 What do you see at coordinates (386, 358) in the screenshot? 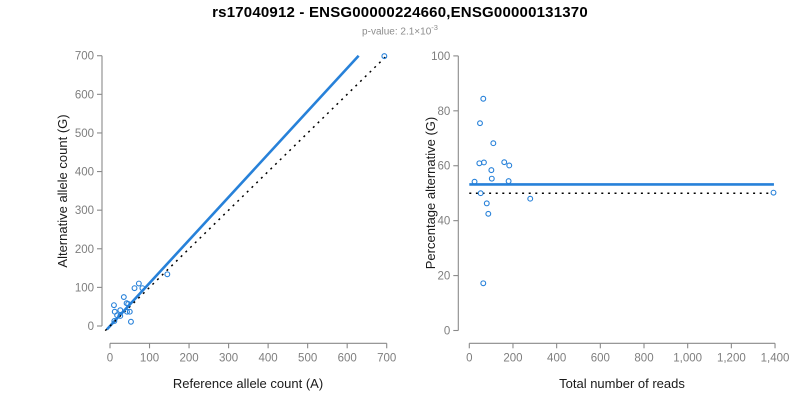
I see `x-tick-label: 700` at bounding box center [386, 358].